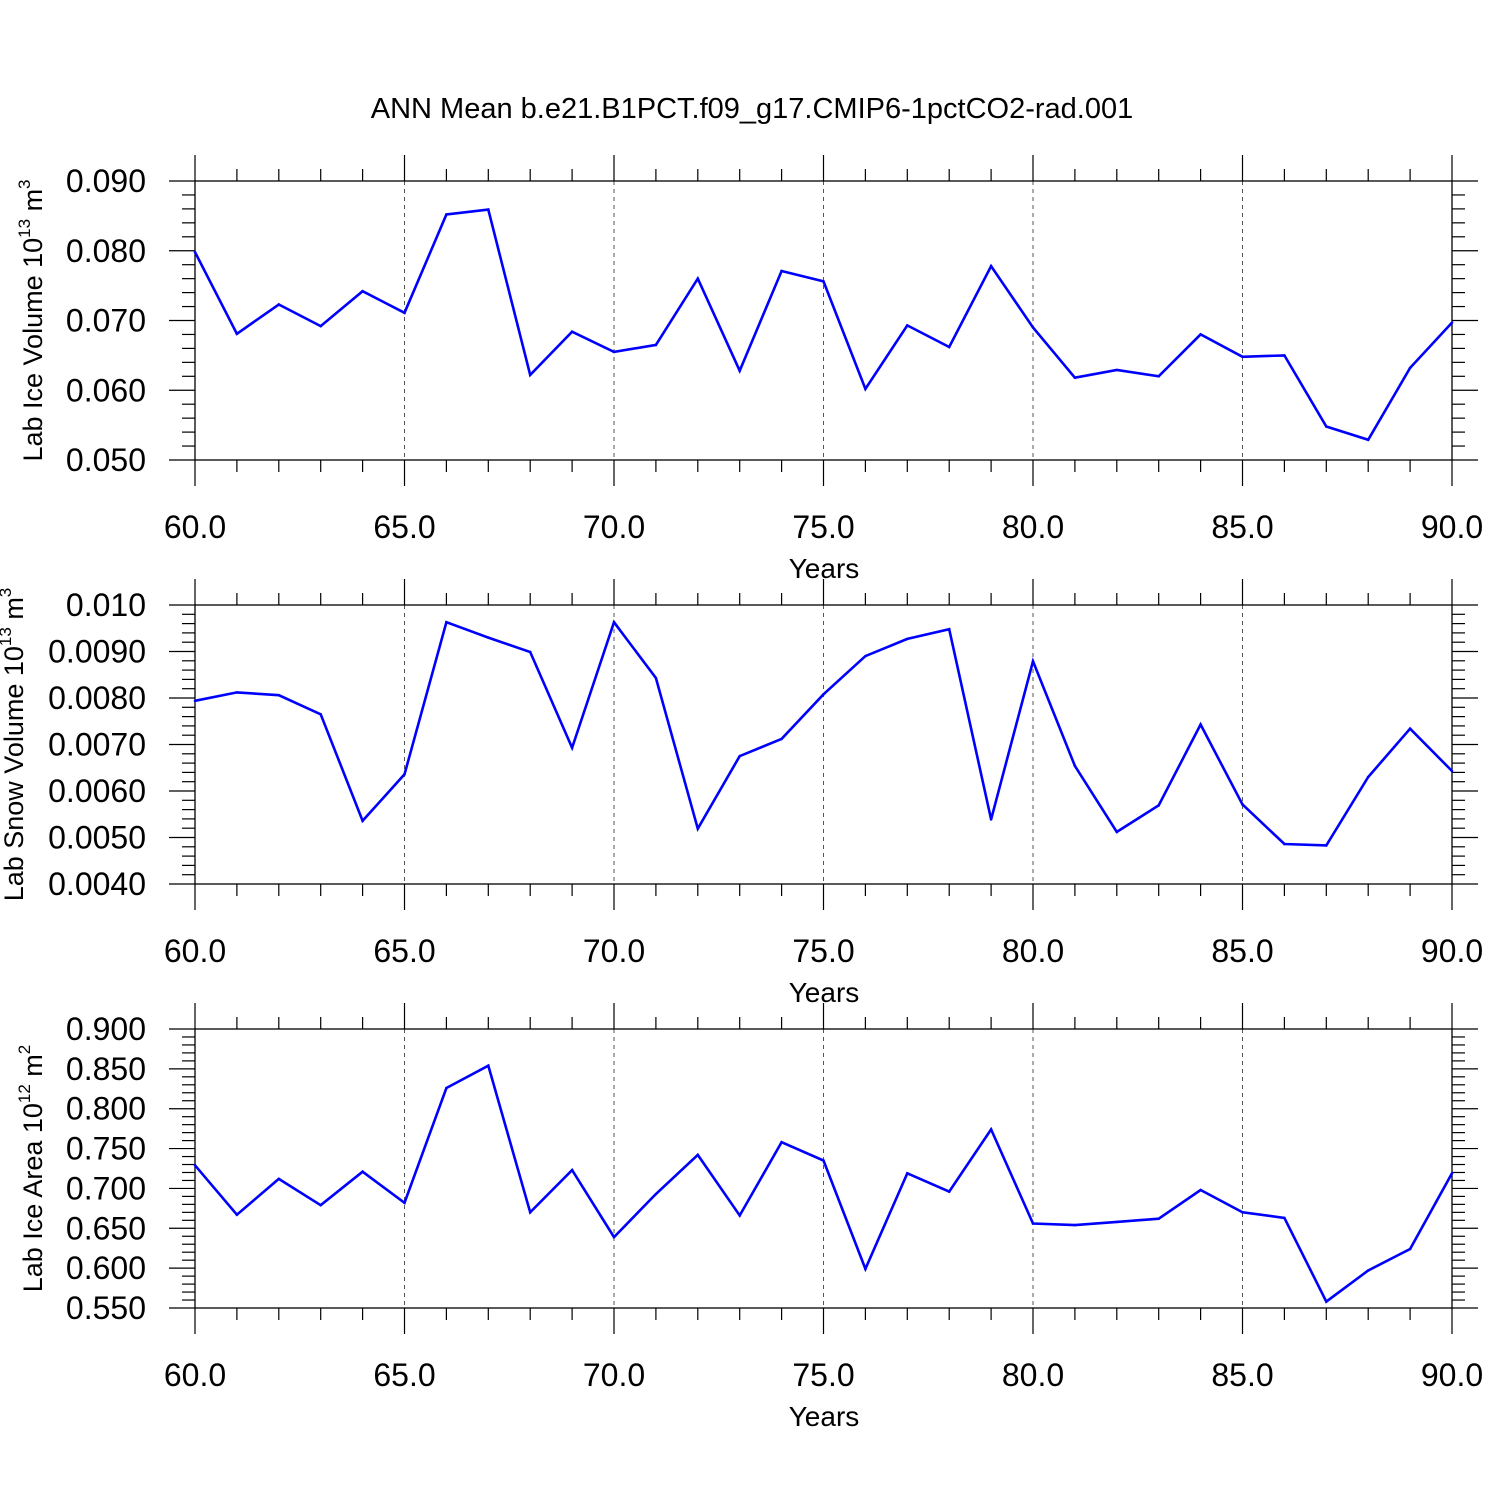 Image resolution: width=1500 pixels, height=1500 pixels. I want to click on y-tick-label: 0.0070, so click(97, 745).